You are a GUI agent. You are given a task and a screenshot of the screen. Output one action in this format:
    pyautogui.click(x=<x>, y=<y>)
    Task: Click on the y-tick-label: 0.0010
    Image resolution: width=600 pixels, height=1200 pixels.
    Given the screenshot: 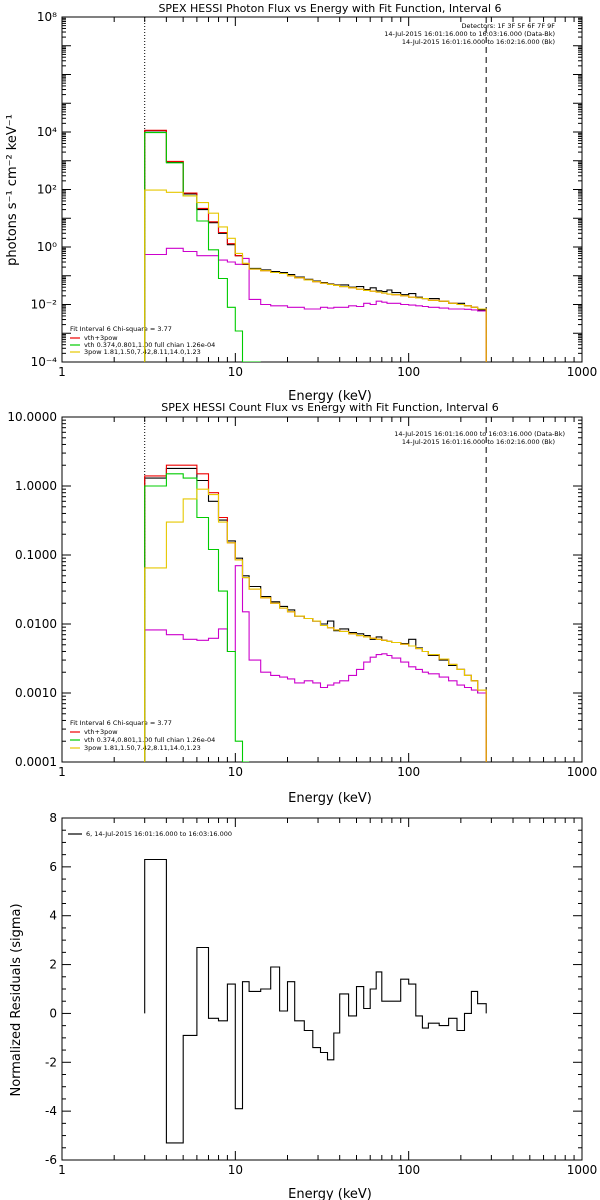 What is the action you would take?
    pyautogui.click(x=36, y=693)
    